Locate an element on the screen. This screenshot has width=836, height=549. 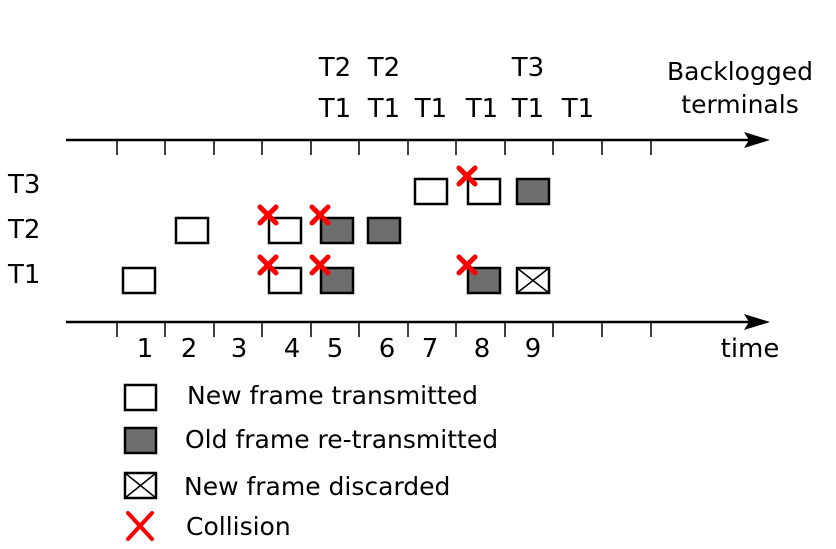
old-frame-icon is located at coordinates (140, 440).